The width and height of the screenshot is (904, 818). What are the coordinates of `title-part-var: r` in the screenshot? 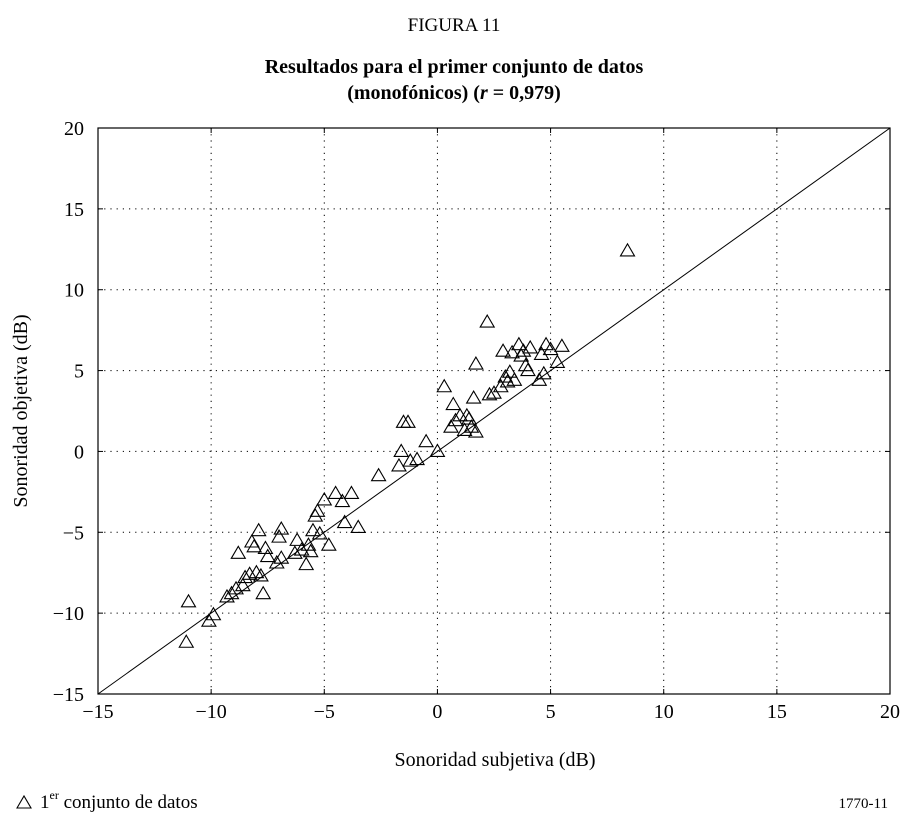 It's located at (484, 93).